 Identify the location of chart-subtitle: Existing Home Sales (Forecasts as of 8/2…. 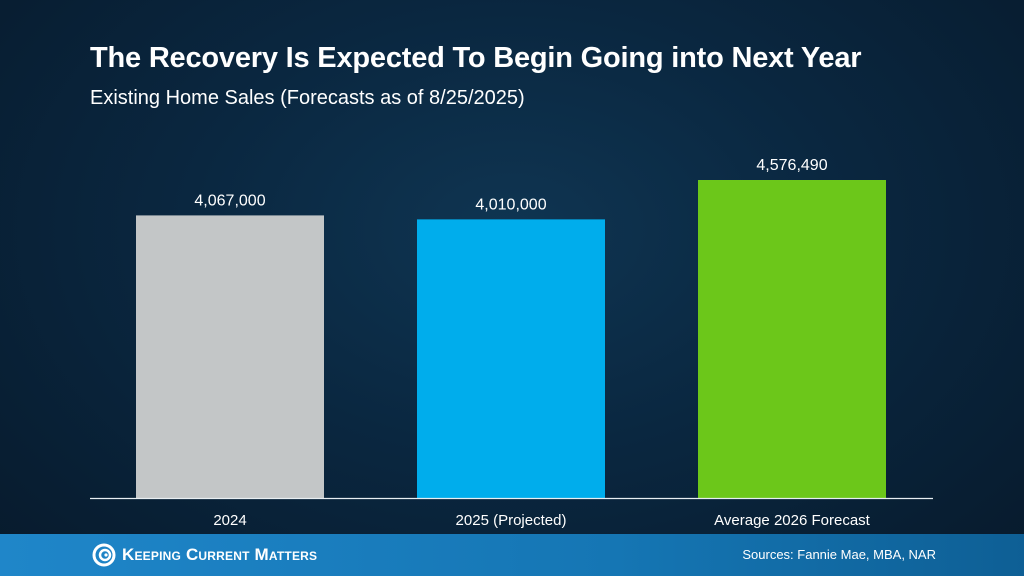
(307, 98).